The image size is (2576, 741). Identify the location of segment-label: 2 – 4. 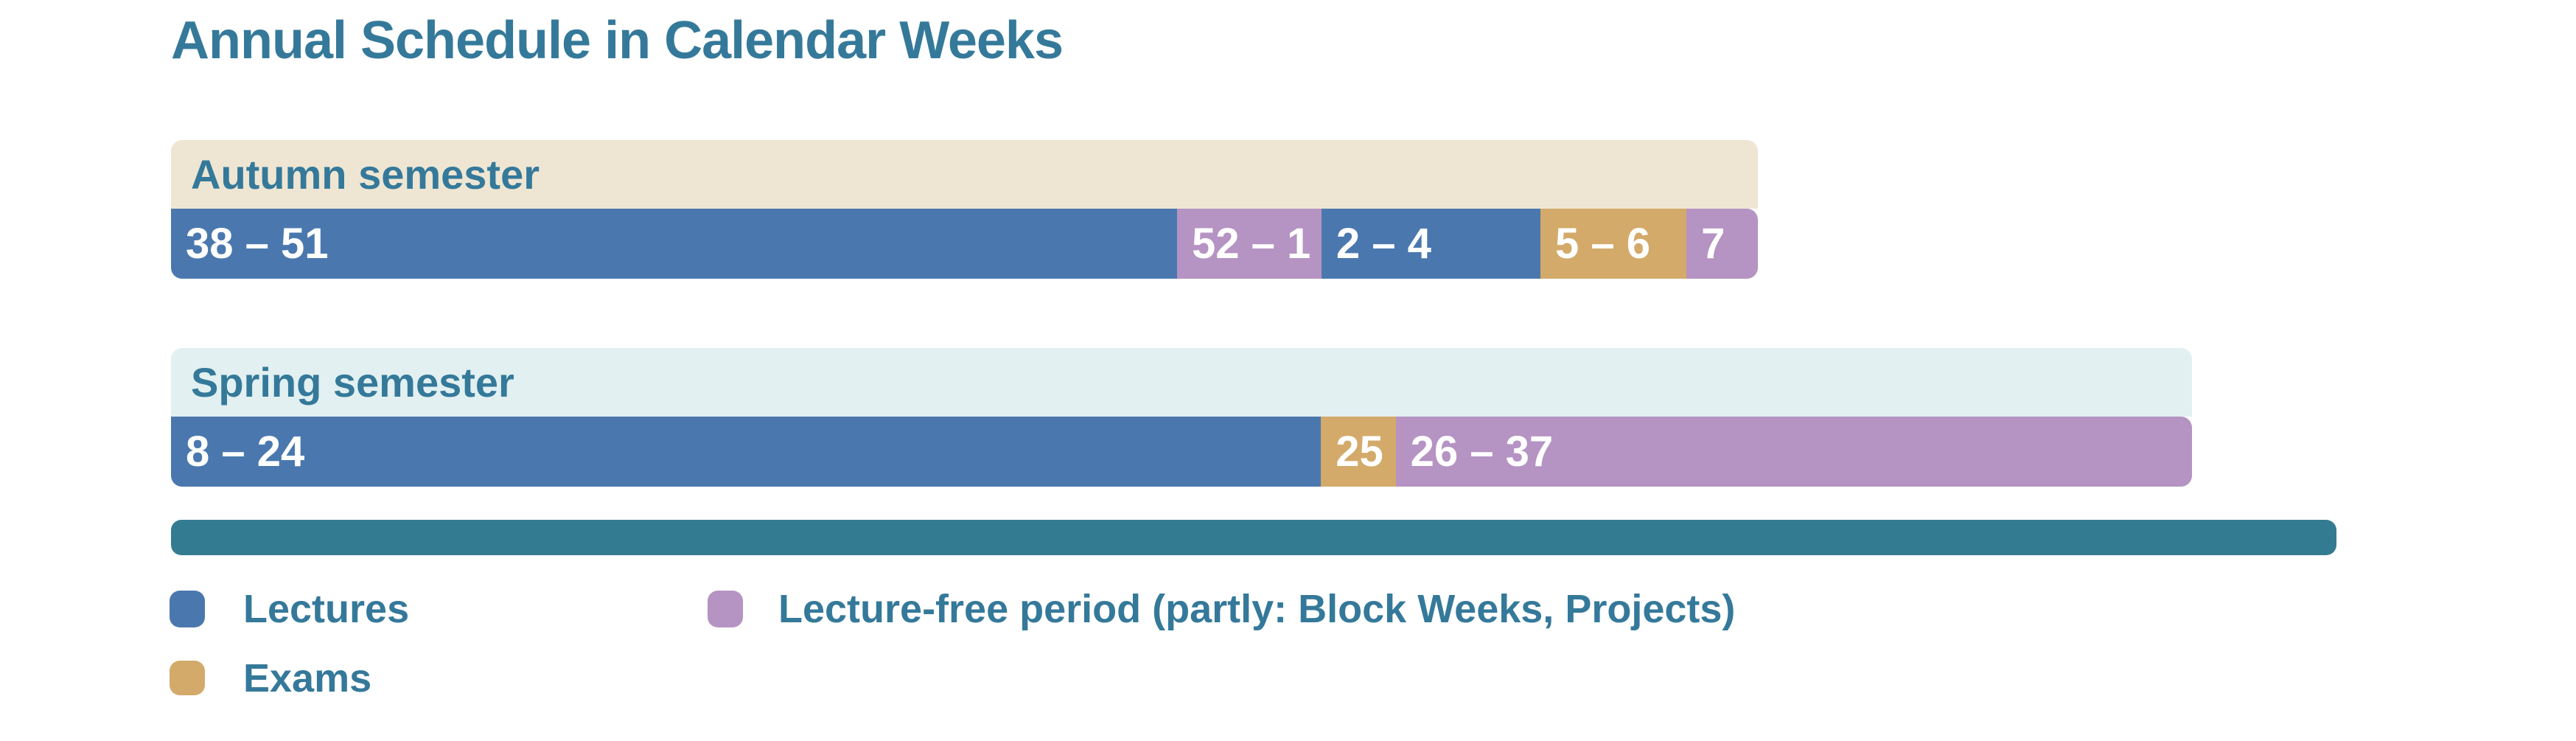
(1383, 244).